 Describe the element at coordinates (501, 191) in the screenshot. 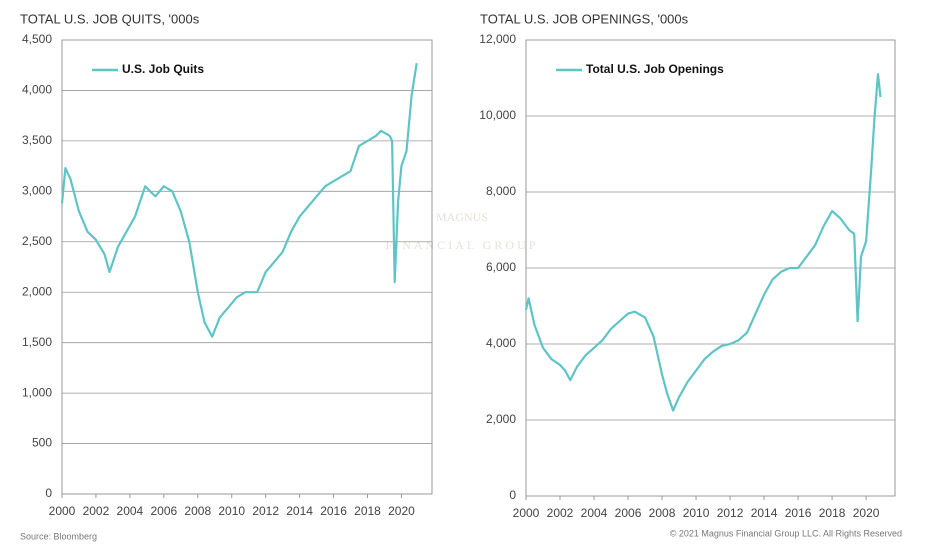

I see `y-tick-label: 8,000` at that location.